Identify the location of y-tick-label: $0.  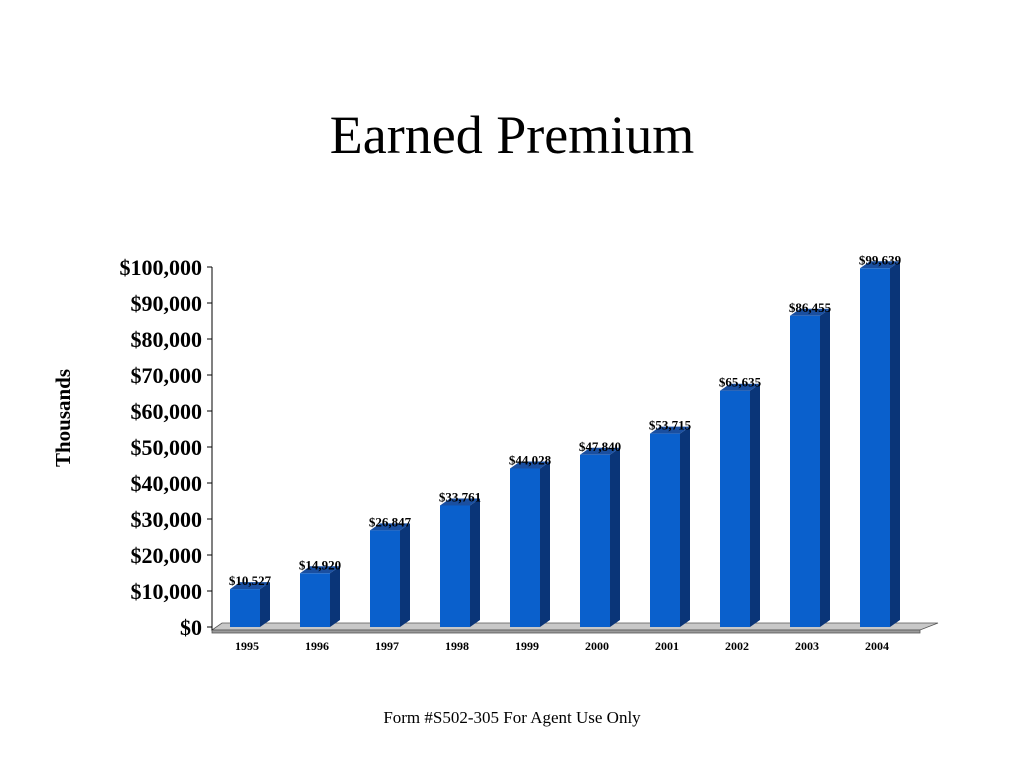
(191, 627).